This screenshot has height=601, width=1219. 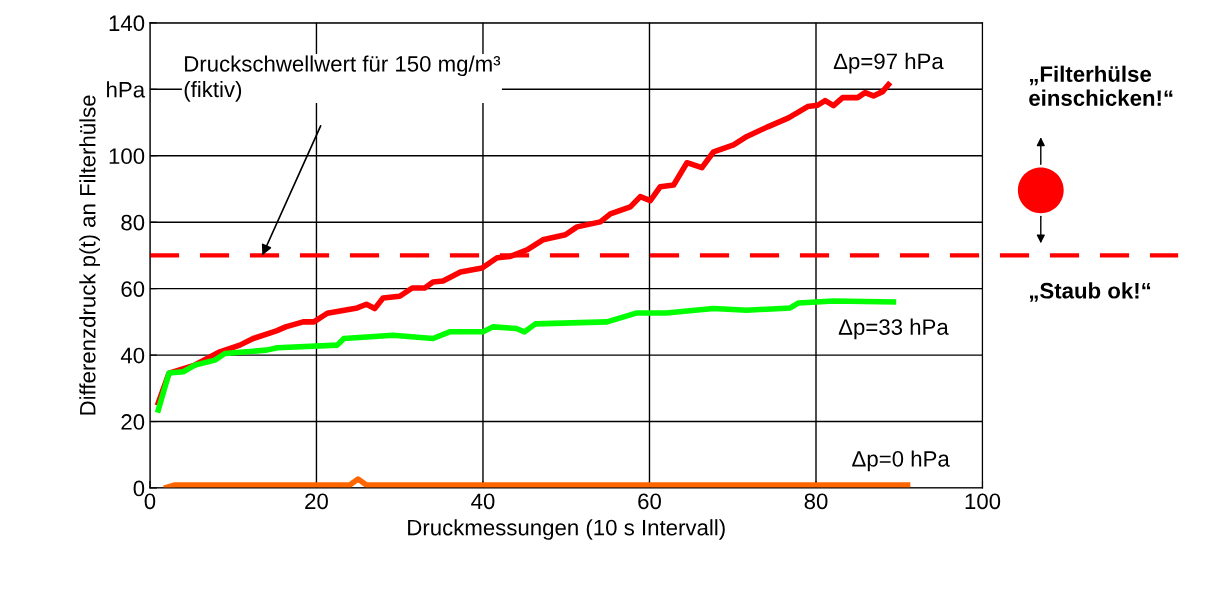 I want to click on y-tick-label: 80, so click(x=133, y=222).